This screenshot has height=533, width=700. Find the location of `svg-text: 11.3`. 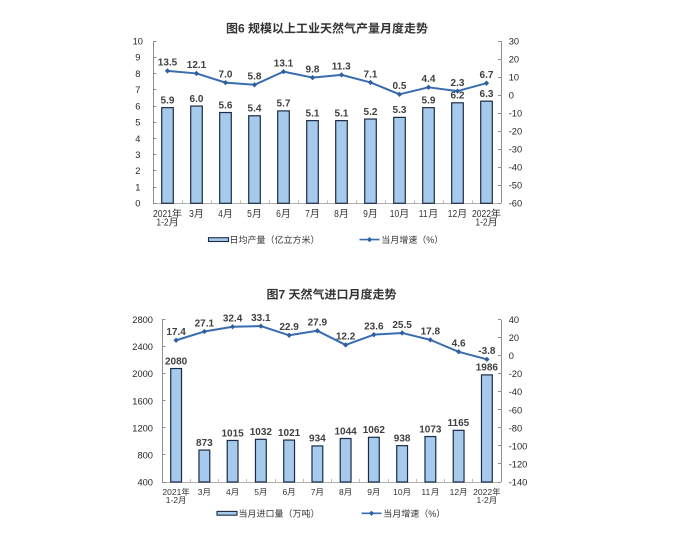

svg-text: 11.3 is located at coordinates (341, 67).